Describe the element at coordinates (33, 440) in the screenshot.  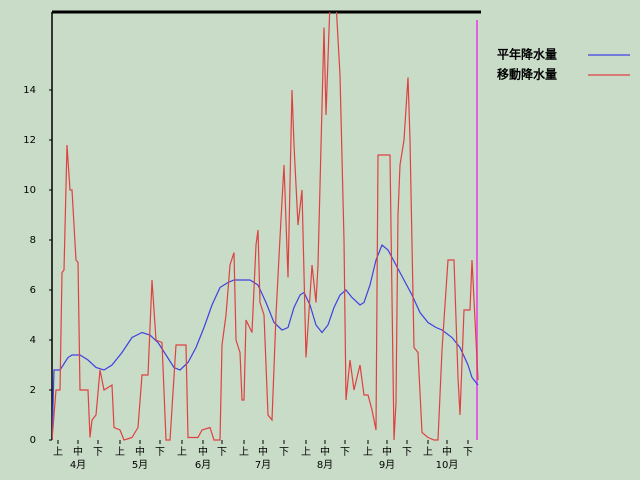
I see `y-tick-label: 0` at that location.